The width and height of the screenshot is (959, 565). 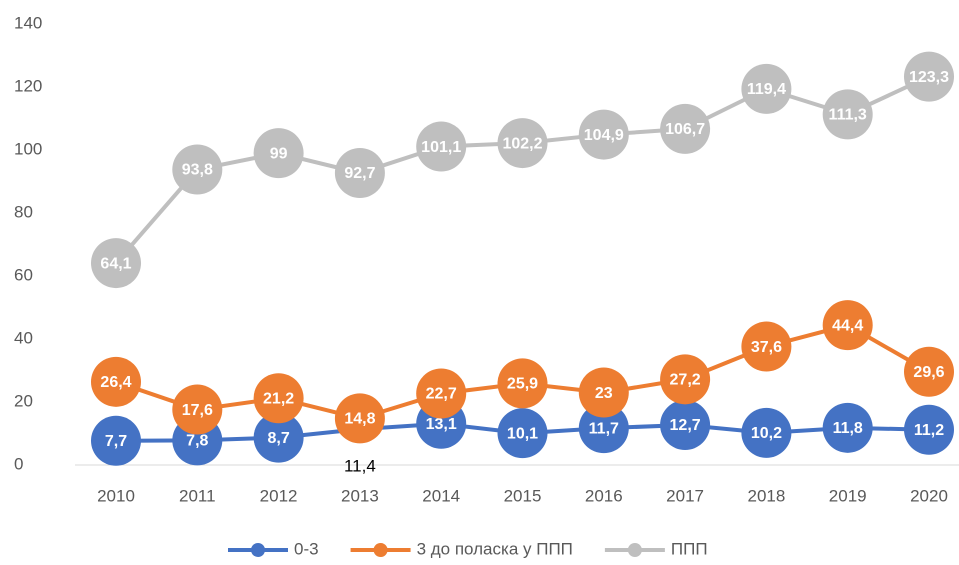 I want to click on data-label: 17,6, so click(x=197, y=410).